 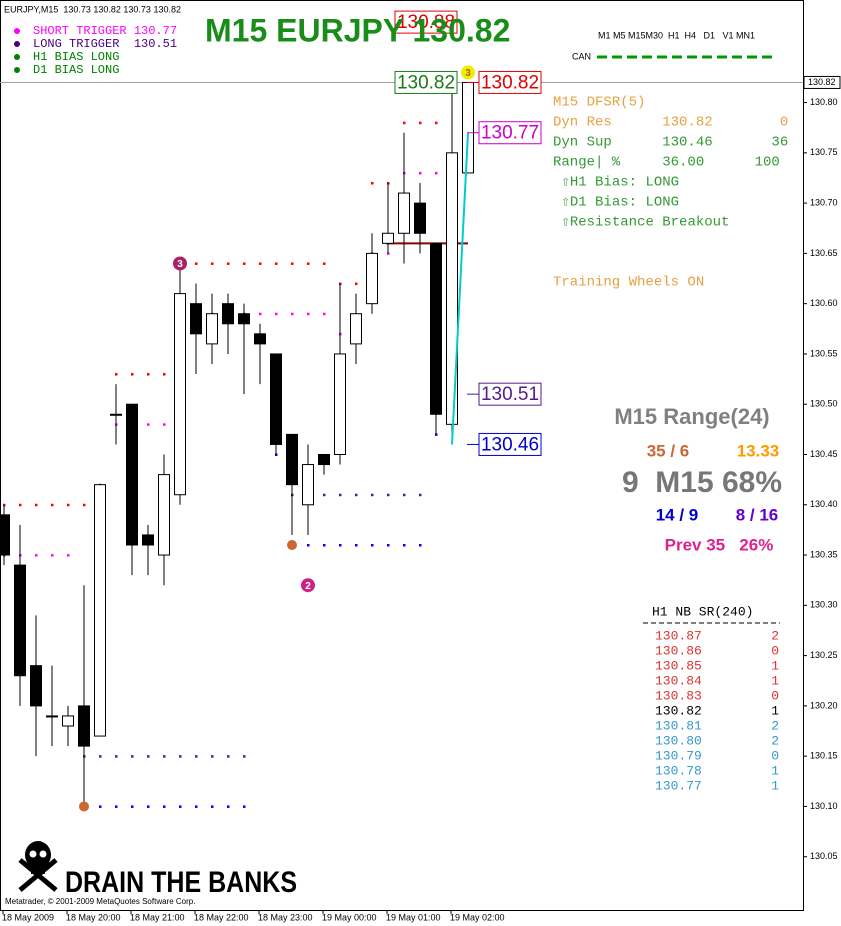 I want to click on sr-title: H1 NB SR(240), so click(x=702, y=611).